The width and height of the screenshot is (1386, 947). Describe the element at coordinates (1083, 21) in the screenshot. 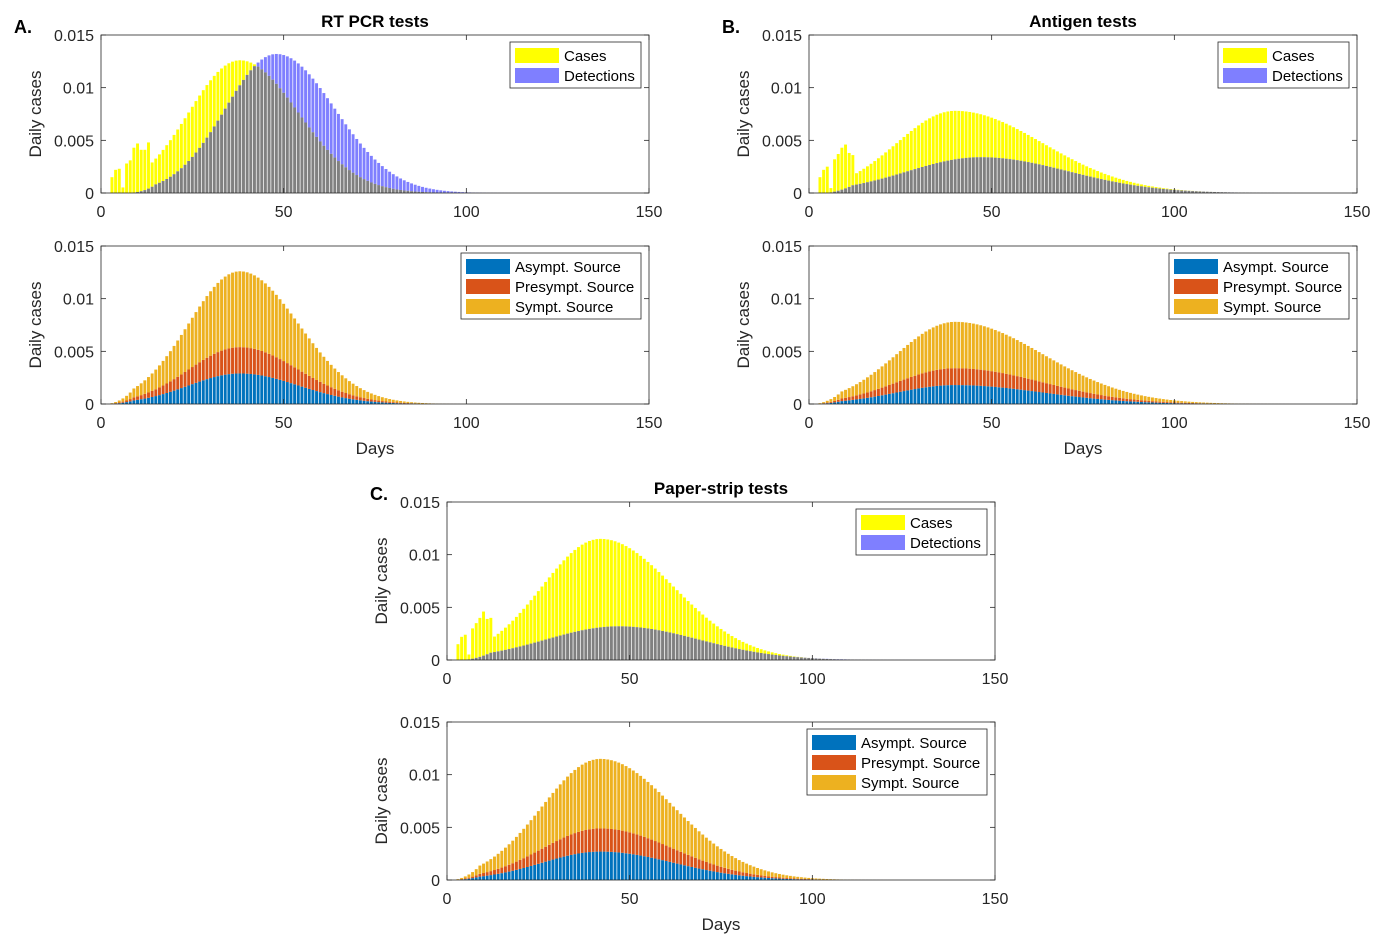

I see `chart-title: Antigen tests` at that location.